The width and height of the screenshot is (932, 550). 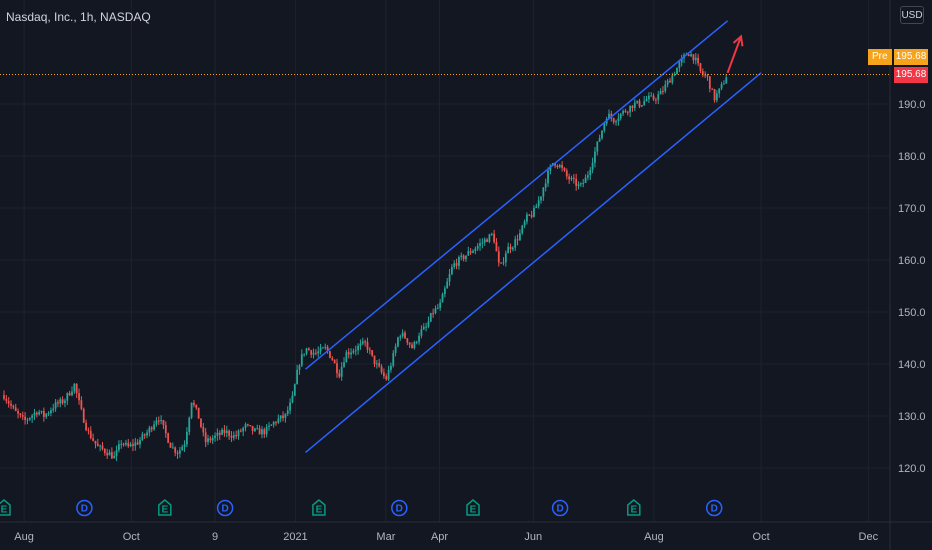 I want to click on premarket-price-badge: 195.68, so click(x=911, y=57).